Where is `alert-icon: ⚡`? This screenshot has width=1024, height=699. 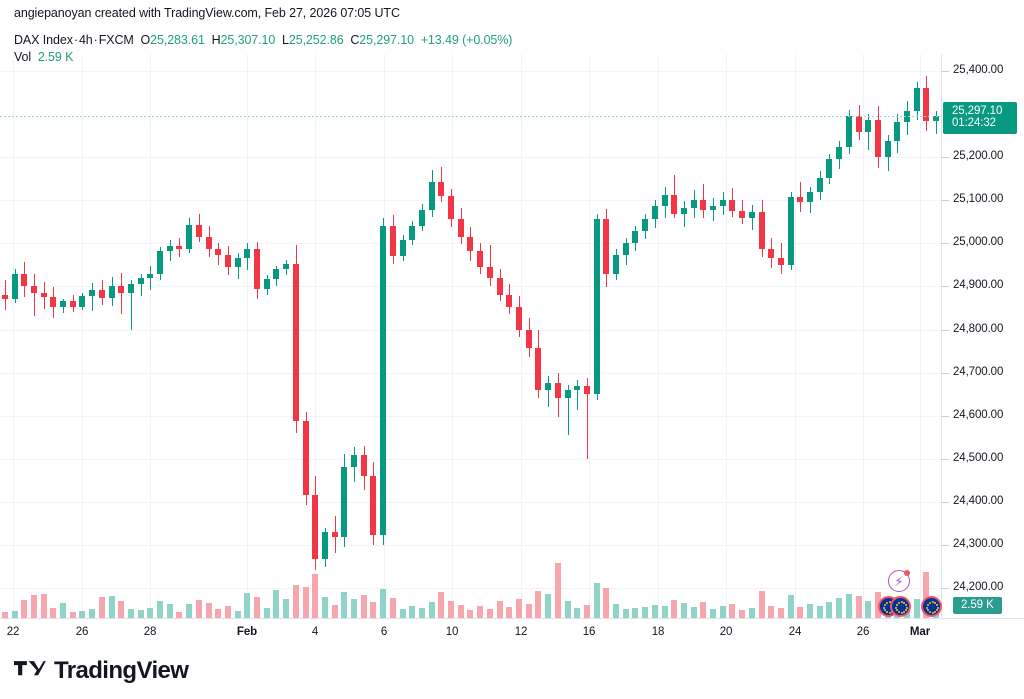 alert-icon: ⚡ is located at coordinates (899, 581).